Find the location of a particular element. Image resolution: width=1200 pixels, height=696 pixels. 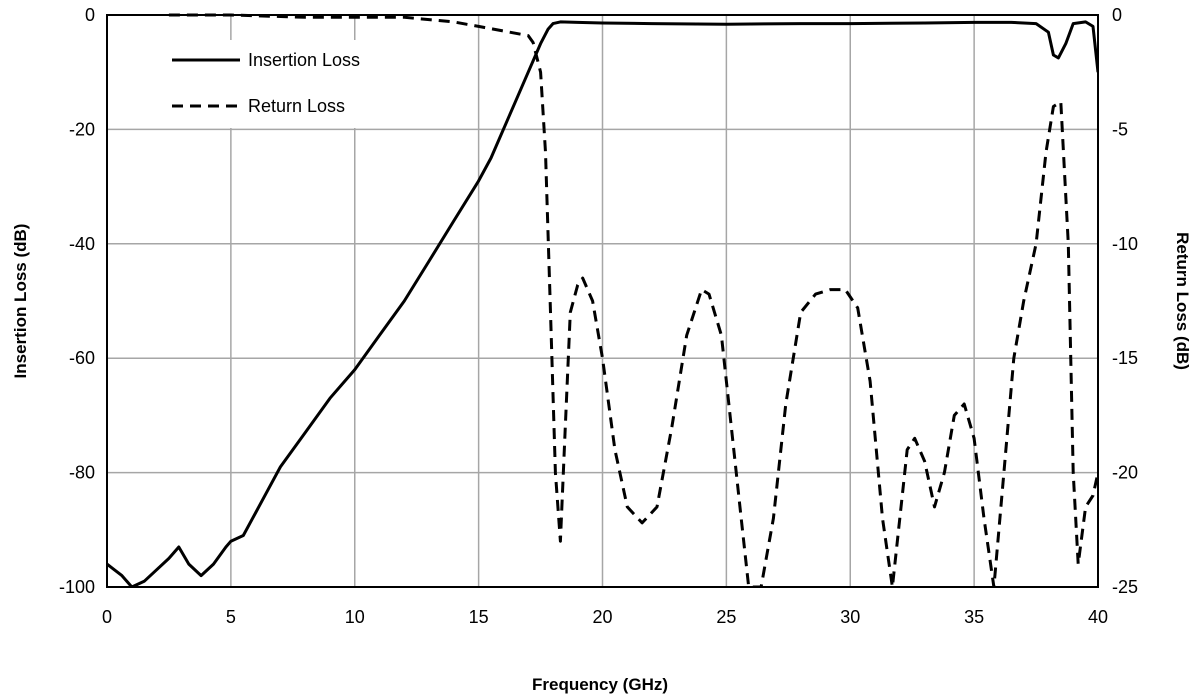

y-tick-label-right: -5 is located at coordinates (1120, 129).